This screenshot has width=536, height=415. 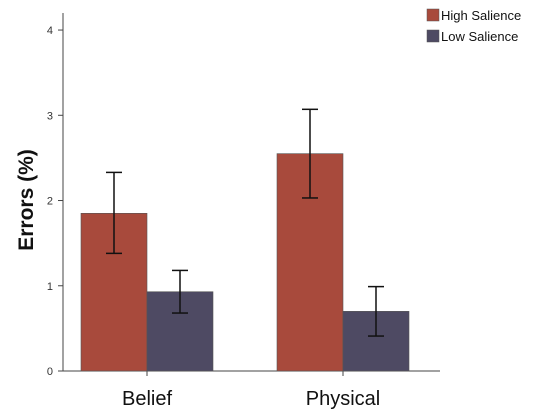 I want to click on y-tick-label: 3, so click(x=50, y=116).